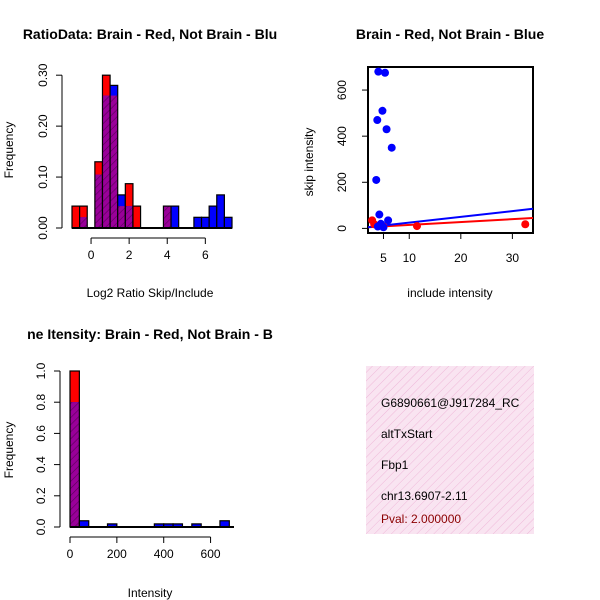 The image size is (600, 600). I want to click on y-tick-label-3: 0.6, so click(41, 433).